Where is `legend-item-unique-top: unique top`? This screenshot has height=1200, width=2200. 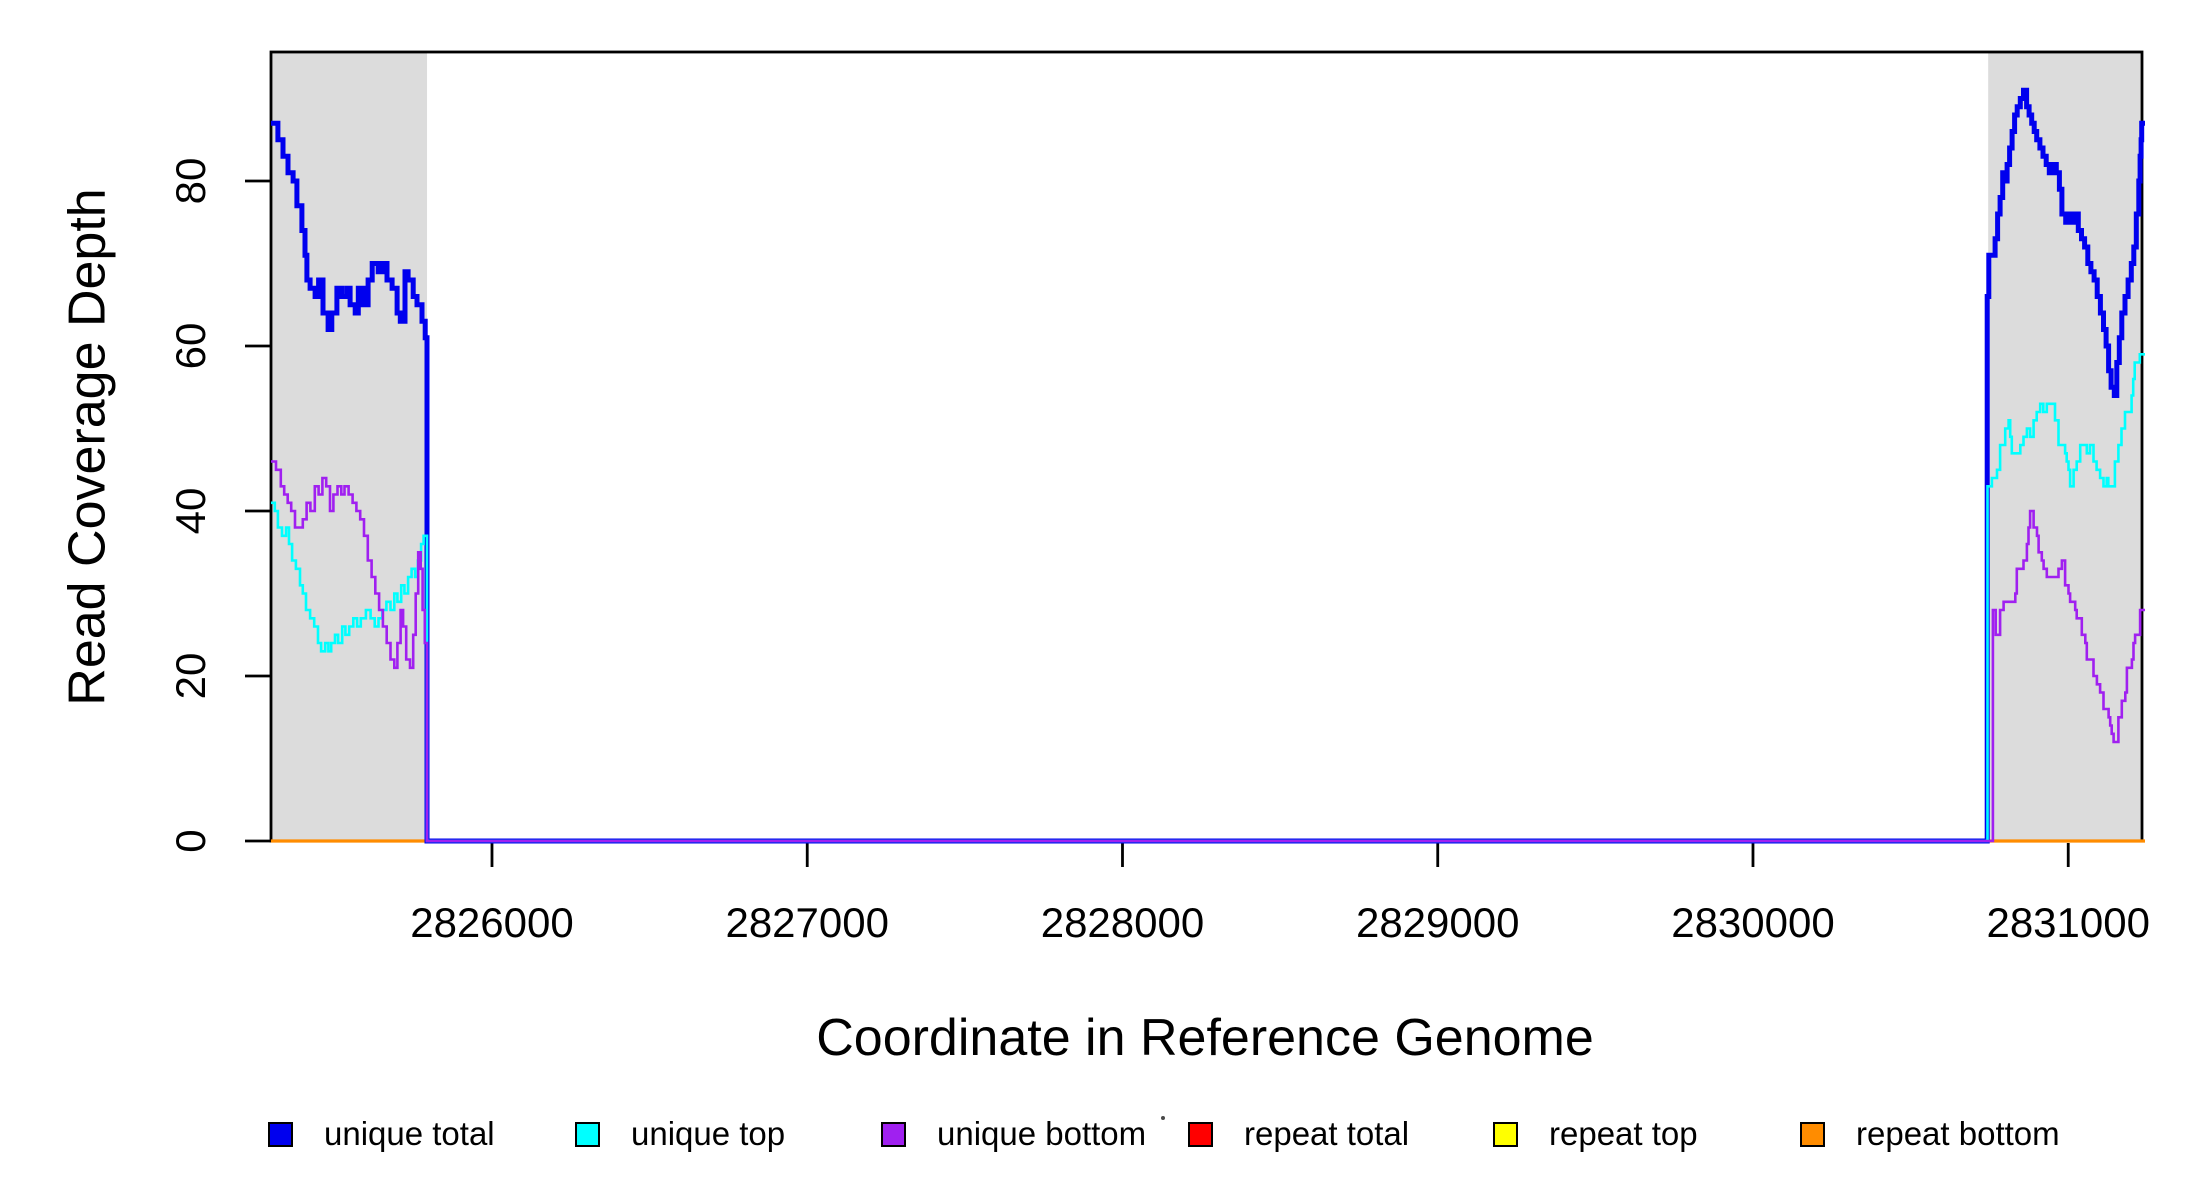 legend-item-unique-top: unique top is located at coordinates (680, 1133).